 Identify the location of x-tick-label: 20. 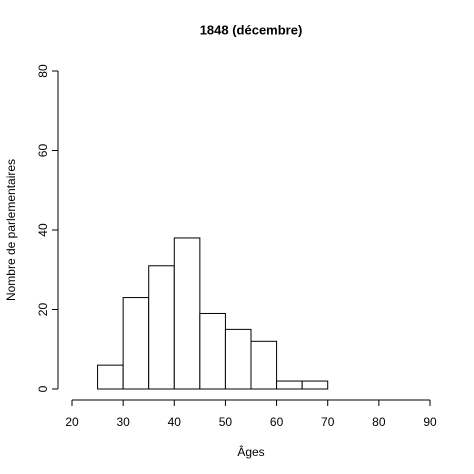
(72, 422).